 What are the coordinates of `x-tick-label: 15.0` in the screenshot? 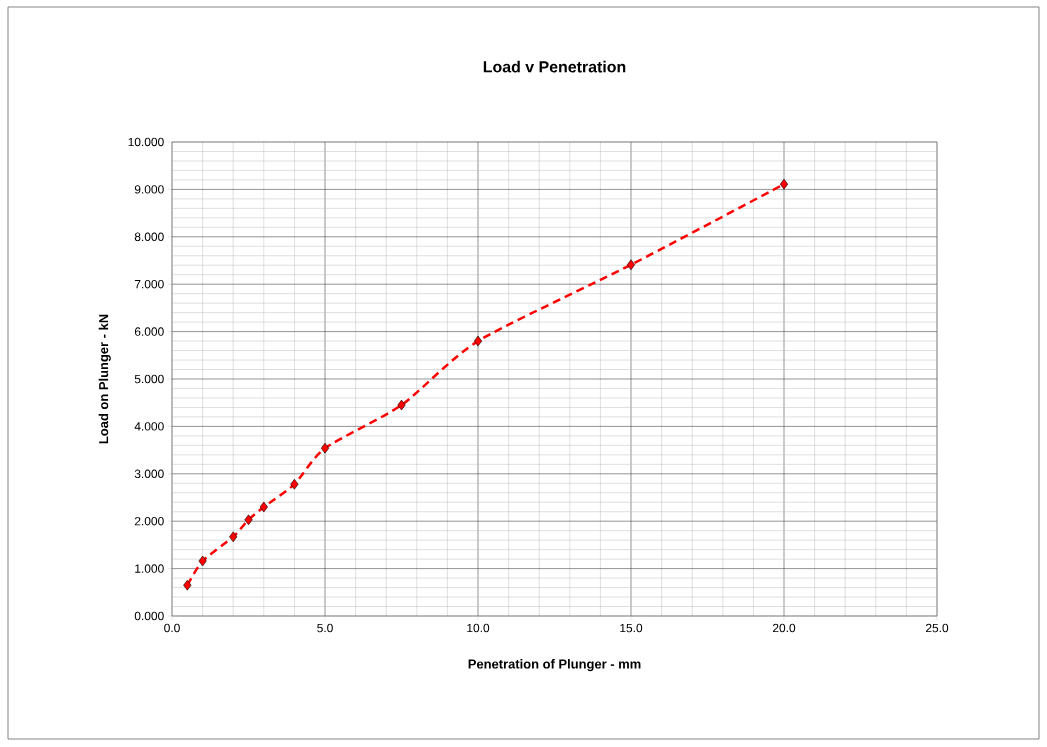 It's located at (631, 628).